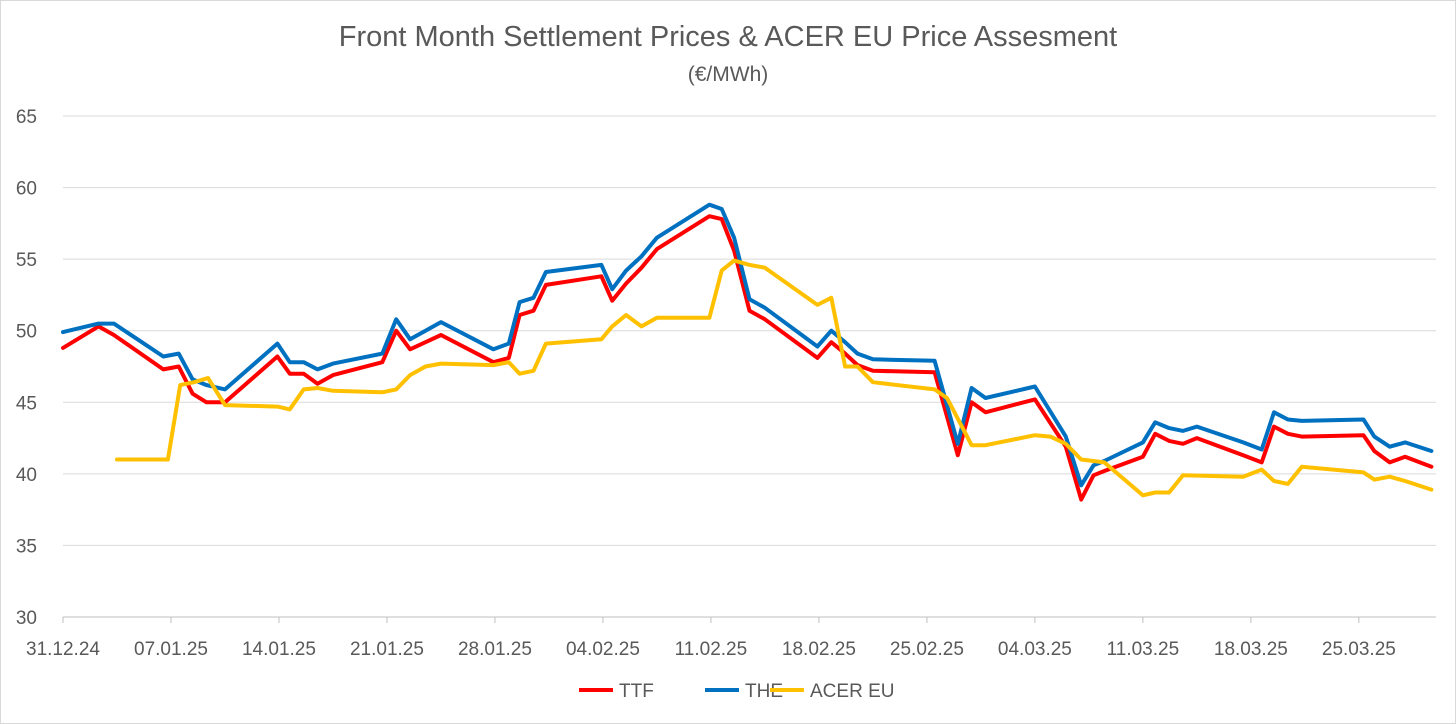 This screenshot has height=724, width=1456. What do you see at coordinates (1143, 649) in the screenshot?
I see `x-tick-label: 11.03.25` at bounding box center [1143, 649].